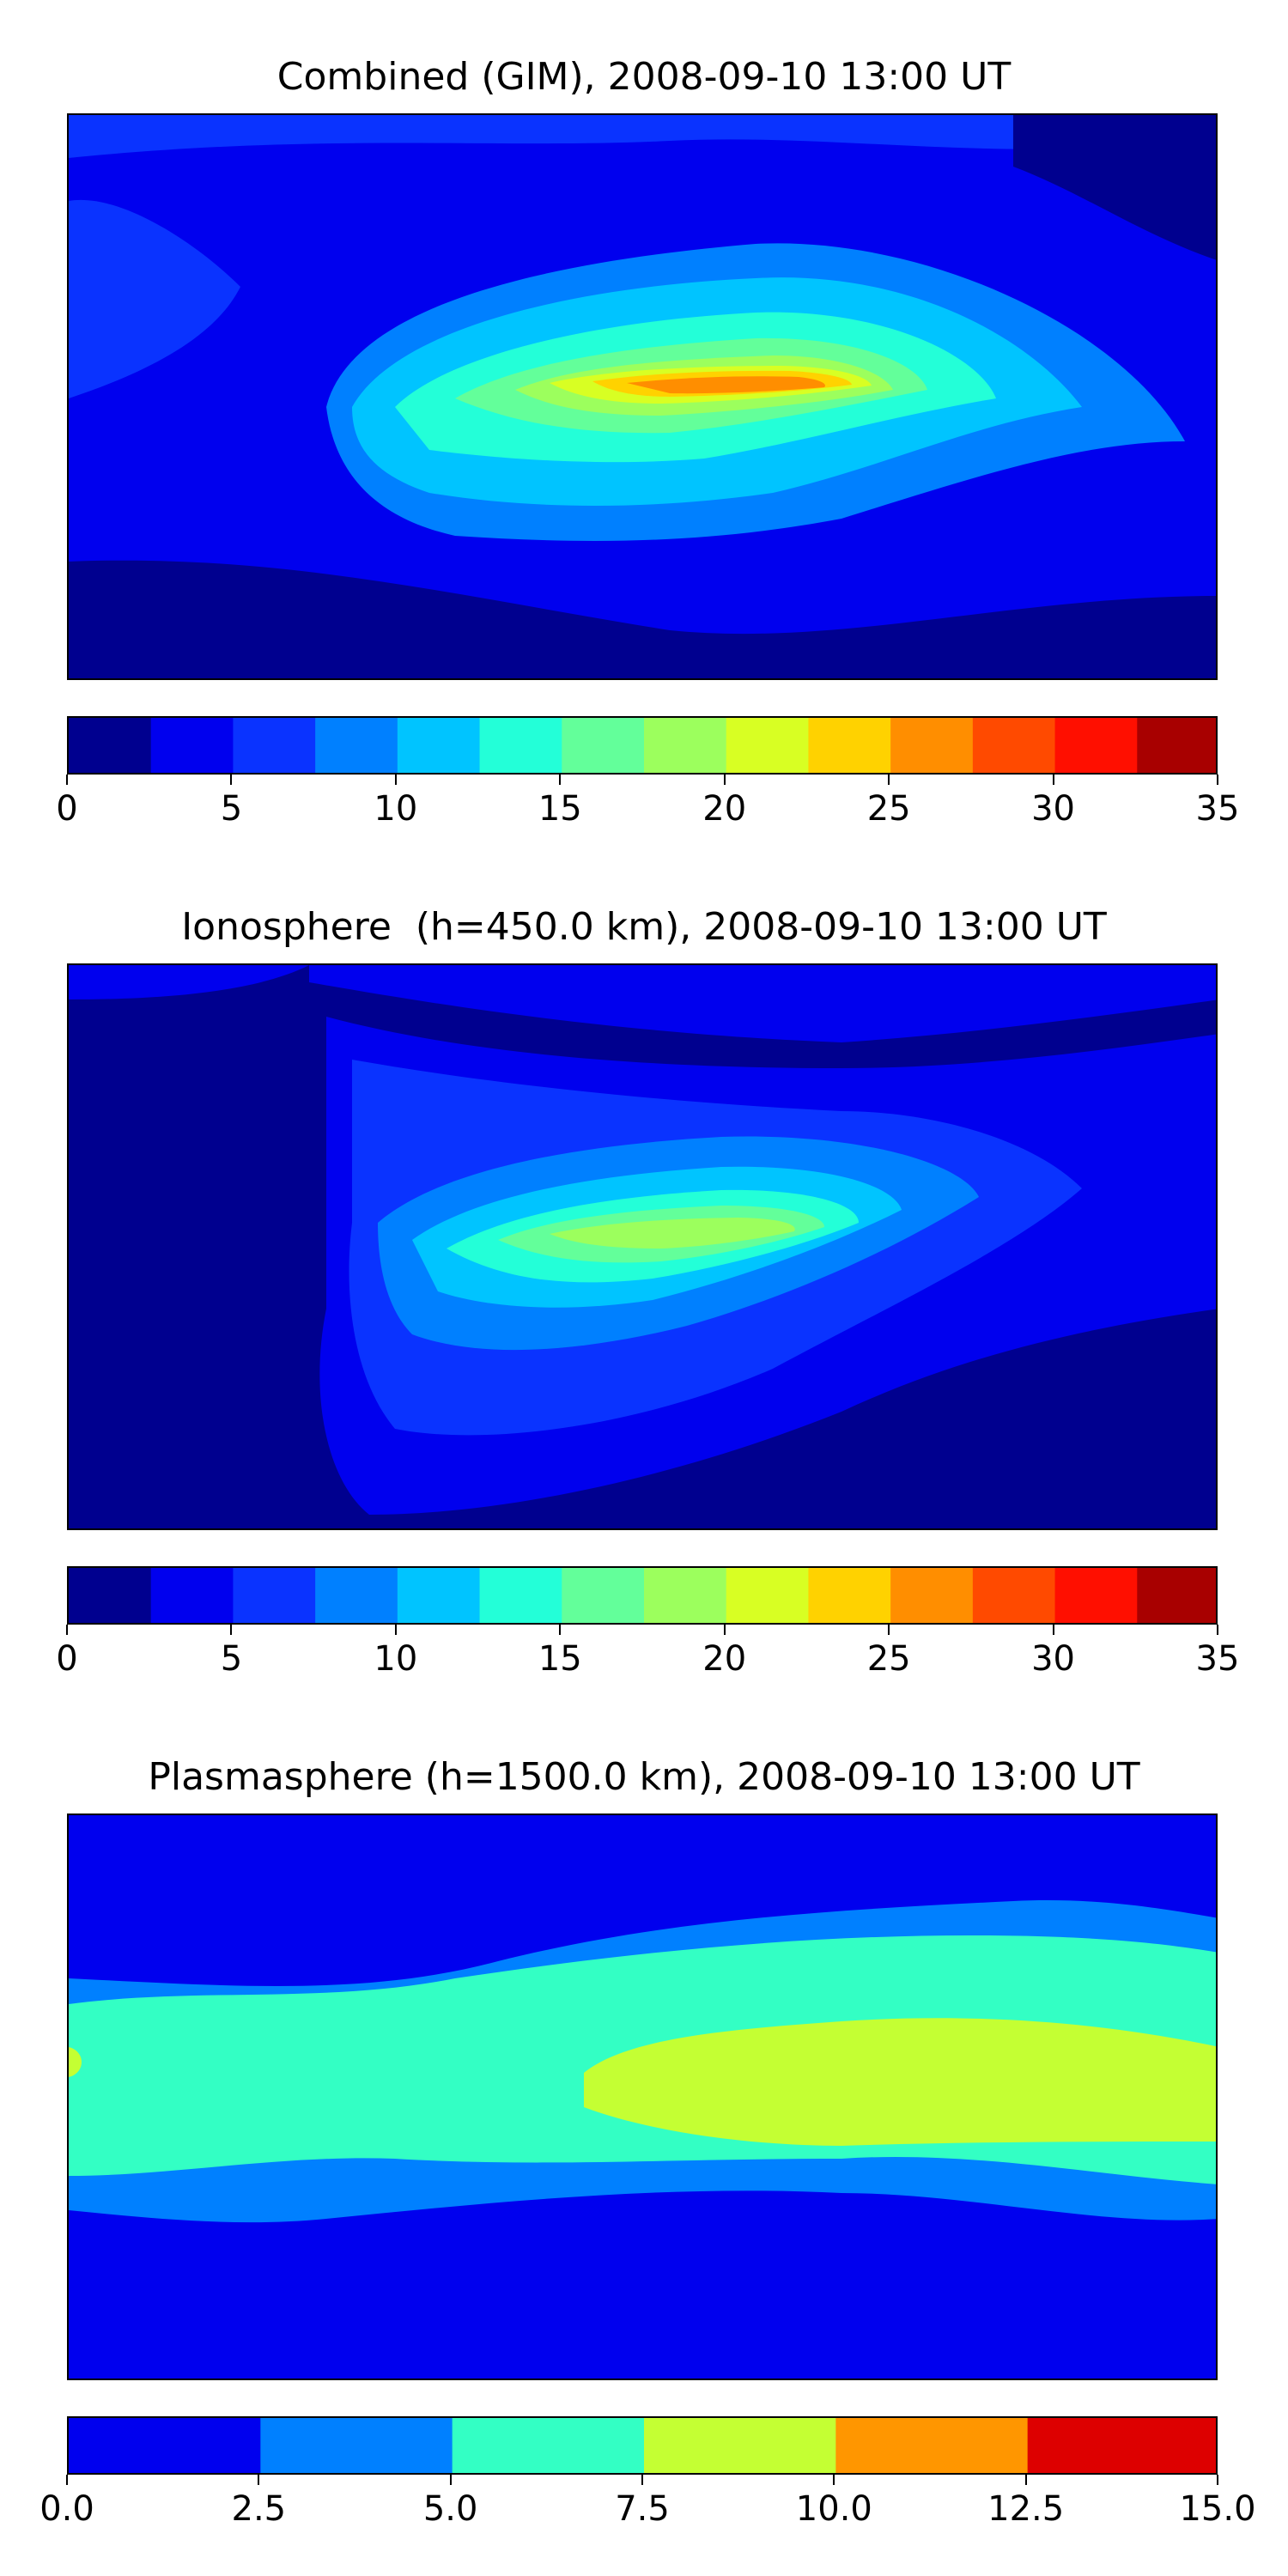 The height and width of the screenshot is (2576, 1288). What do you see at coordinates (644, 77) in the screenshot?
I see `chart-title: Combined (GIM), 2008-09-10 13:00 UT` at bounding box center [644, 77].